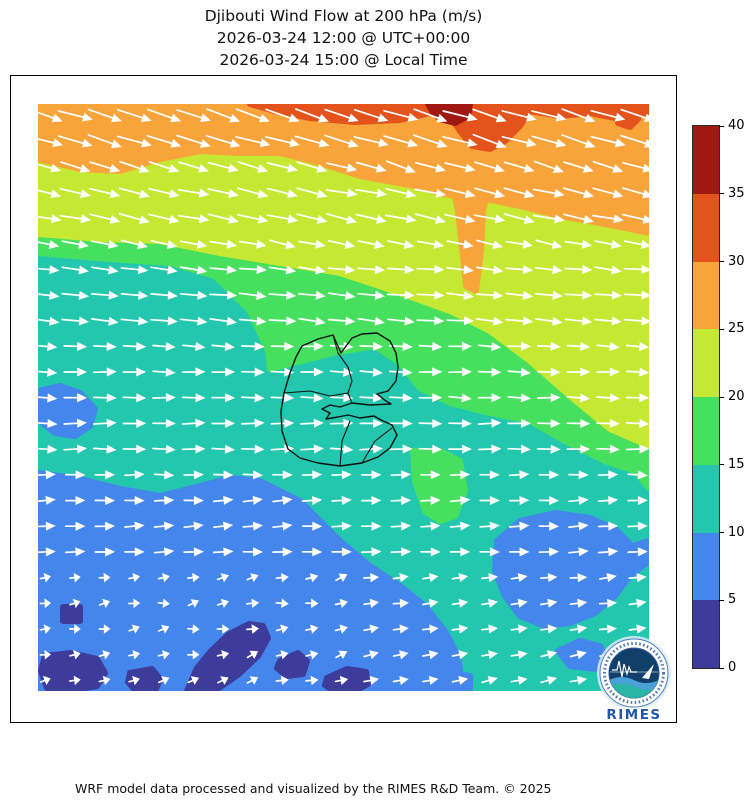  Describe the element at coordinates (648, 671) in the screenshot. I see `logo-sail-icon` at that location.